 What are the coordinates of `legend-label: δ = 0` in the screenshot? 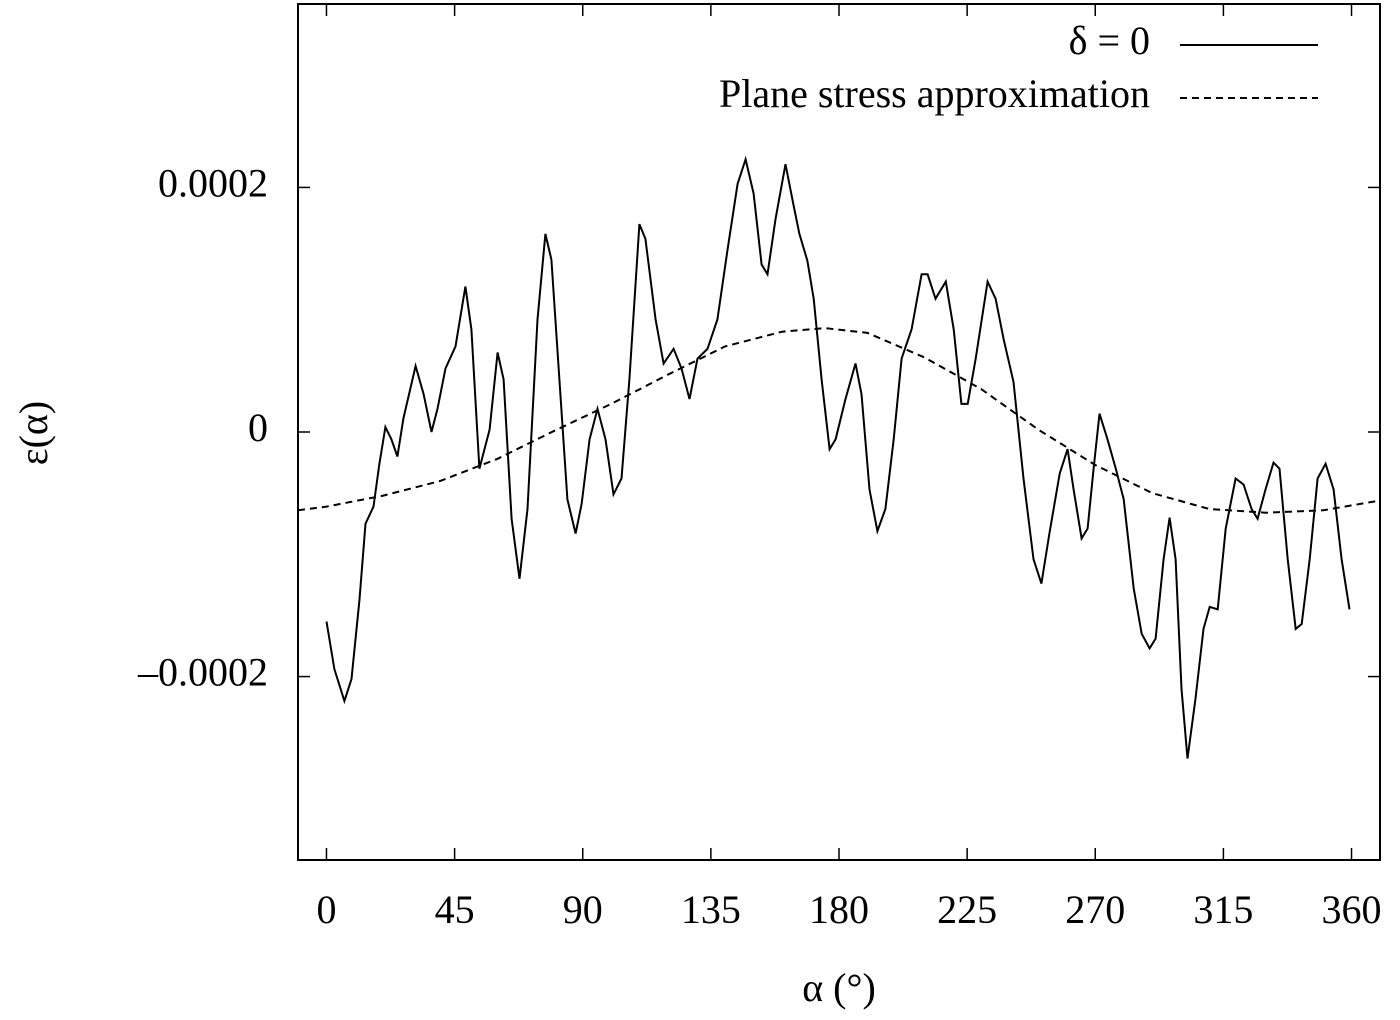 It's located at (1109, 40).